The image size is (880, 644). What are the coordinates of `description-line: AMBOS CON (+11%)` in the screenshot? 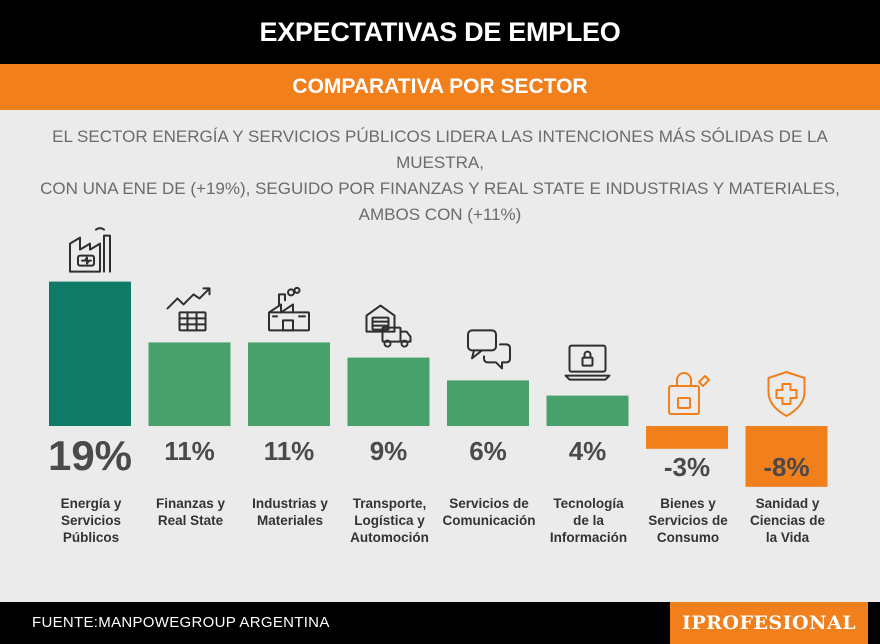 It's located at (440, 214).